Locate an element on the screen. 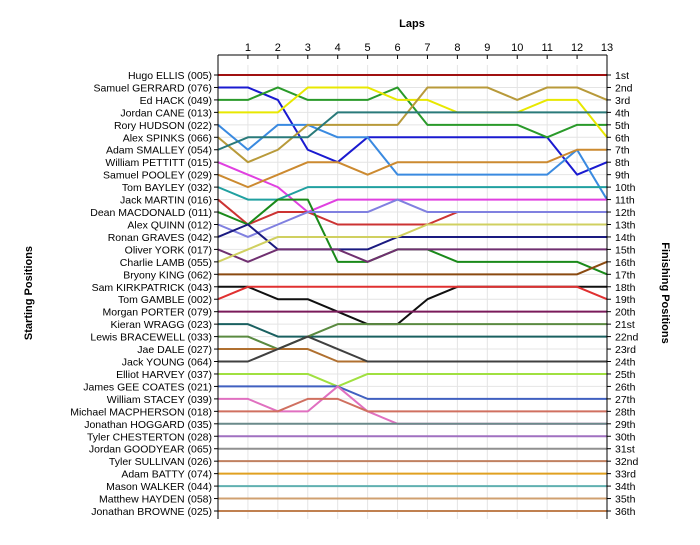  right-axis-title: Finishing Positions is located at coordinates (665, 292).